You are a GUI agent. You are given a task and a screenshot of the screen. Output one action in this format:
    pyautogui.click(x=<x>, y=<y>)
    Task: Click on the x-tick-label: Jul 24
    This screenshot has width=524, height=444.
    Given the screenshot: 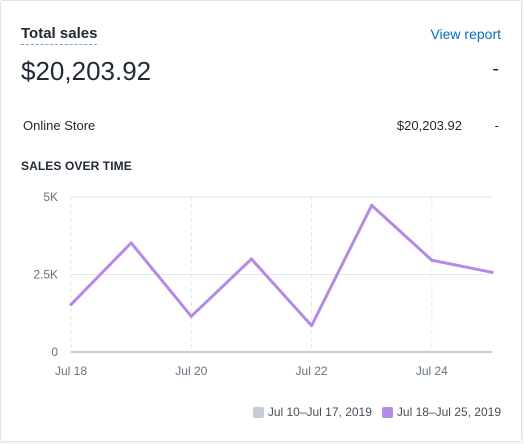 What is the action you would take?
    pyautogui.click(x=432, y=371)
    